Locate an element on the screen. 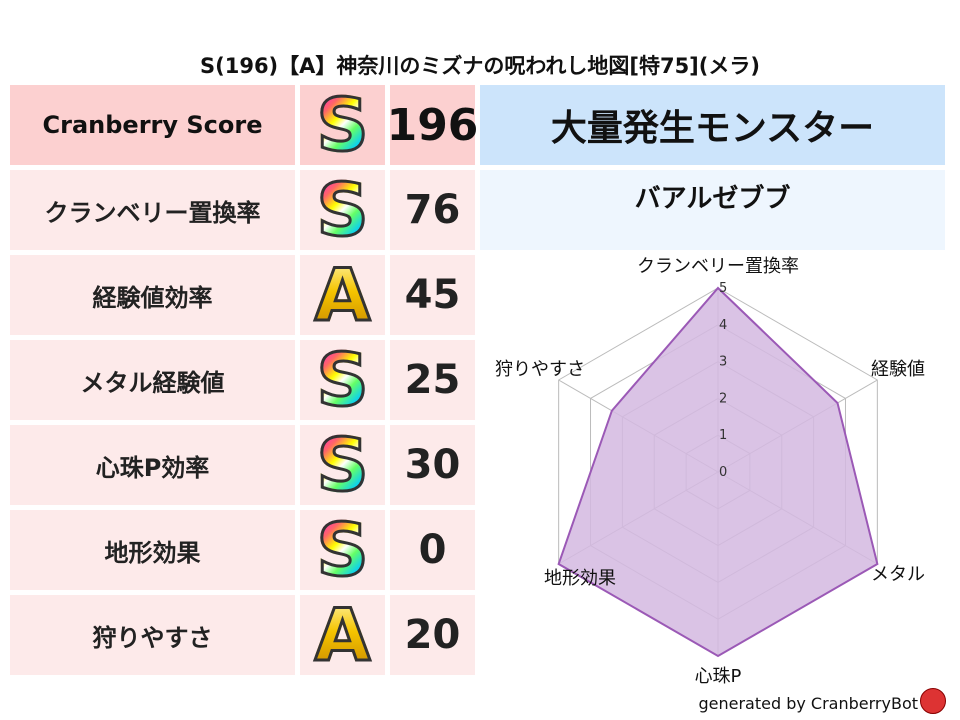  metric-value: 20 is located at coordinates (432, 635).